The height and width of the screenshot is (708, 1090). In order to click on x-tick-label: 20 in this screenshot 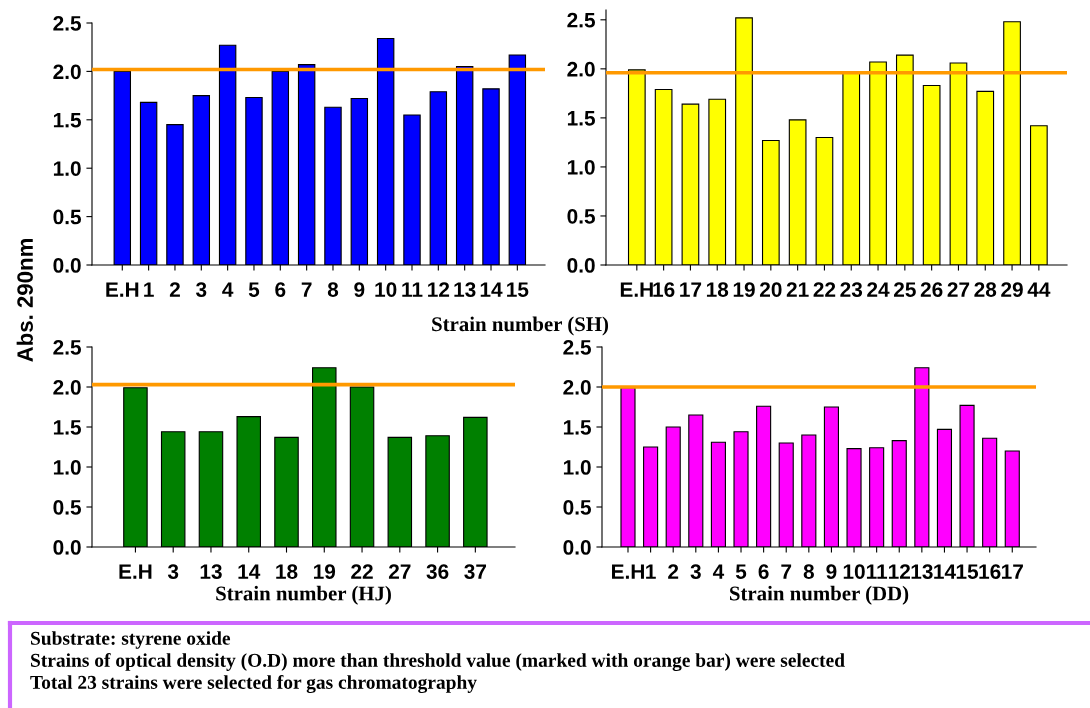, I will do `click(770, 289)`.